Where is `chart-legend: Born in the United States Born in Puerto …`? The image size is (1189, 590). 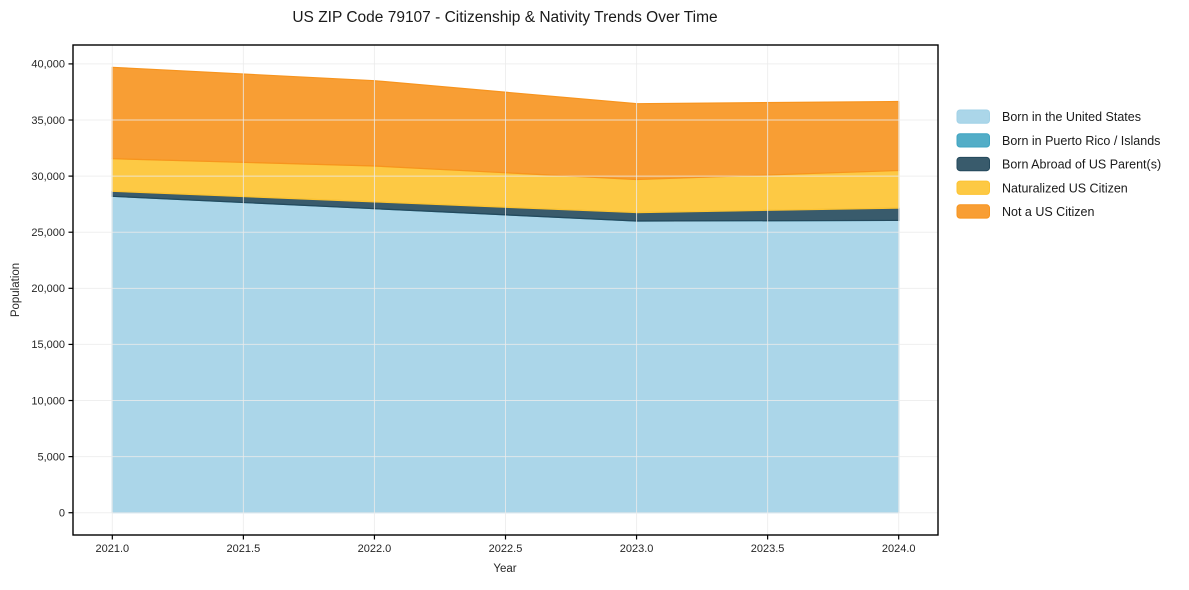
chart-legend: Born in the United States Born in Puerto … is located at coordinates (1058, 164).